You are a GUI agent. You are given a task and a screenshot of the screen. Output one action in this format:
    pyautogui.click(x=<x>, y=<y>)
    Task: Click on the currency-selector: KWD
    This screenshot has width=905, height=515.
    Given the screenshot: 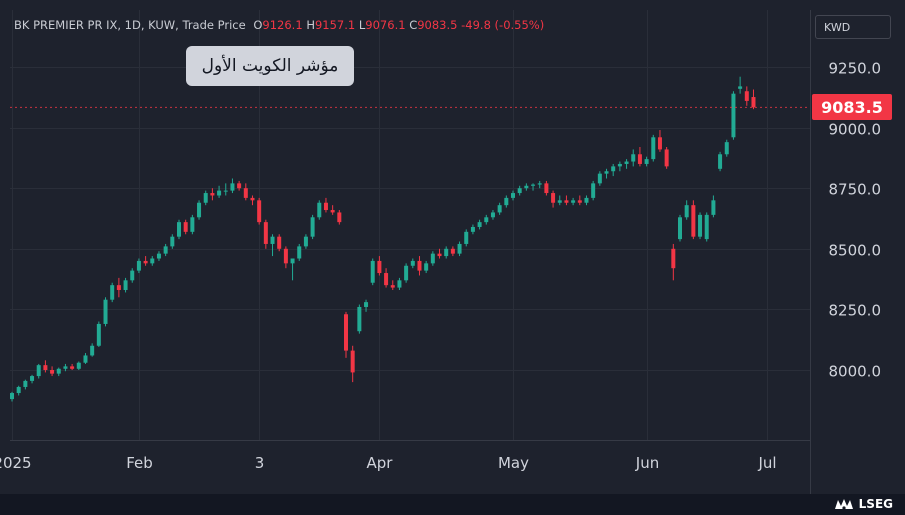 What is the action you would take?
    pyautogui.click(x=853, y=27)
    